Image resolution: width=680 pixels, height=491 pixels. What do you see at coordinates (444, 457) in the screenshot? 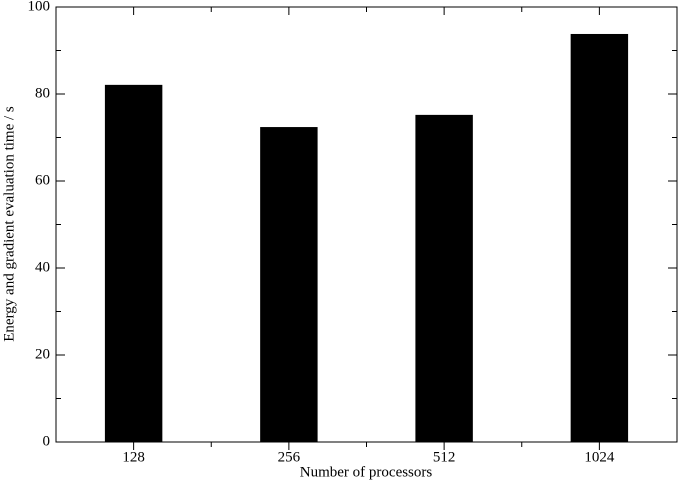
I see `x-tick-label: 512` at bounding box center [444, 457].